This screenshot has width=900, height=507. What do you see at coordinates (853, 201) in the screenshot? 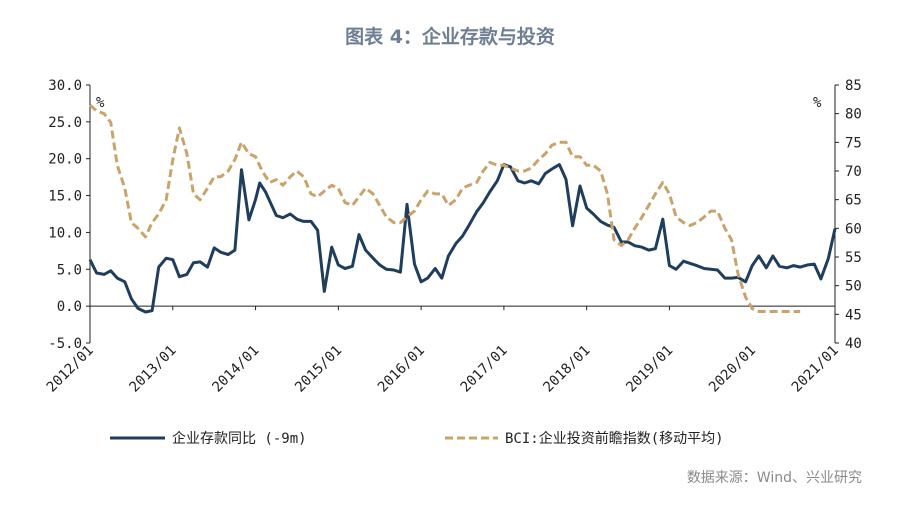
I see `right-tick-label: 65` at bounding box center [853, 201].